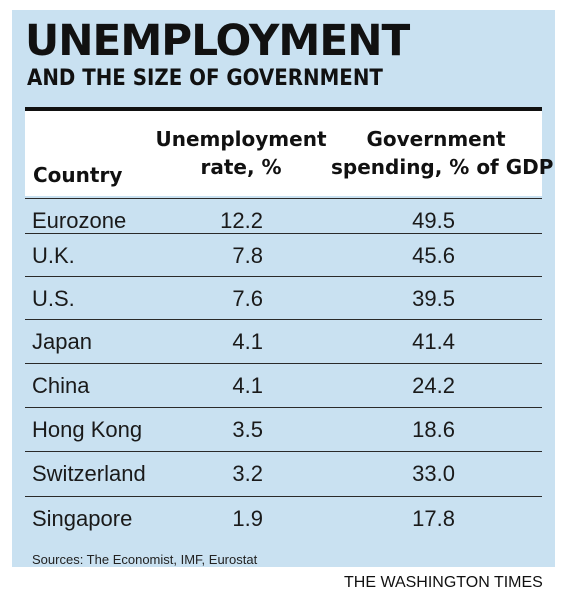 The width and height of the screenshot is (566, 600). What do you see at coordinates (241, 167) in the screenshot?
I see `column-header-unemployment-line-2: rate, %` at bounding box center [241, 167].